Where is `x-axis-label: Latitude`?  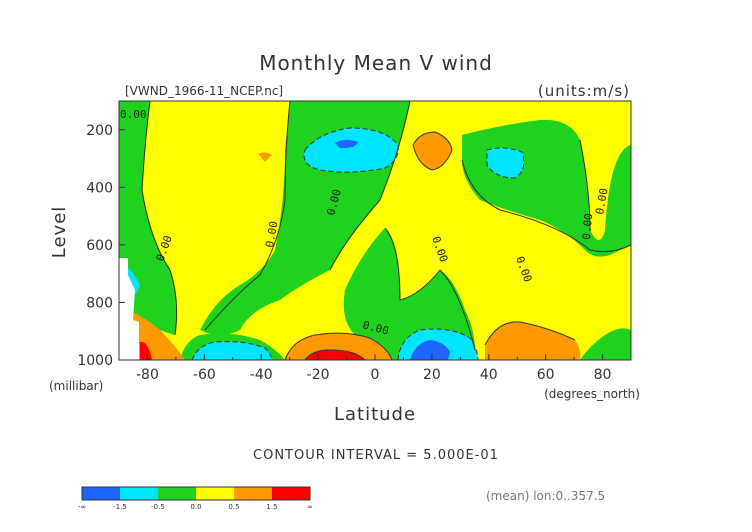
x-axis-label: Latitude is located at coordinates (375, 414).